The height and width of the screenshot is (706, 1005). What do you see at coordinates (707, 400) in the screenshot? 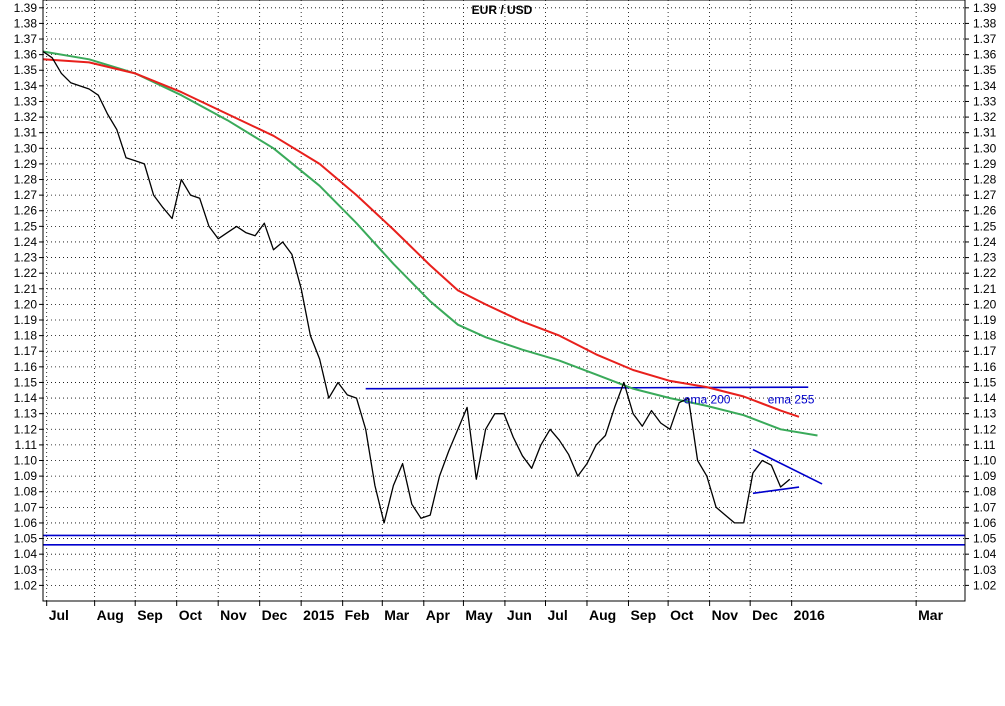
I see `annotation-label: ema 200` at bounding box center [707, 400].